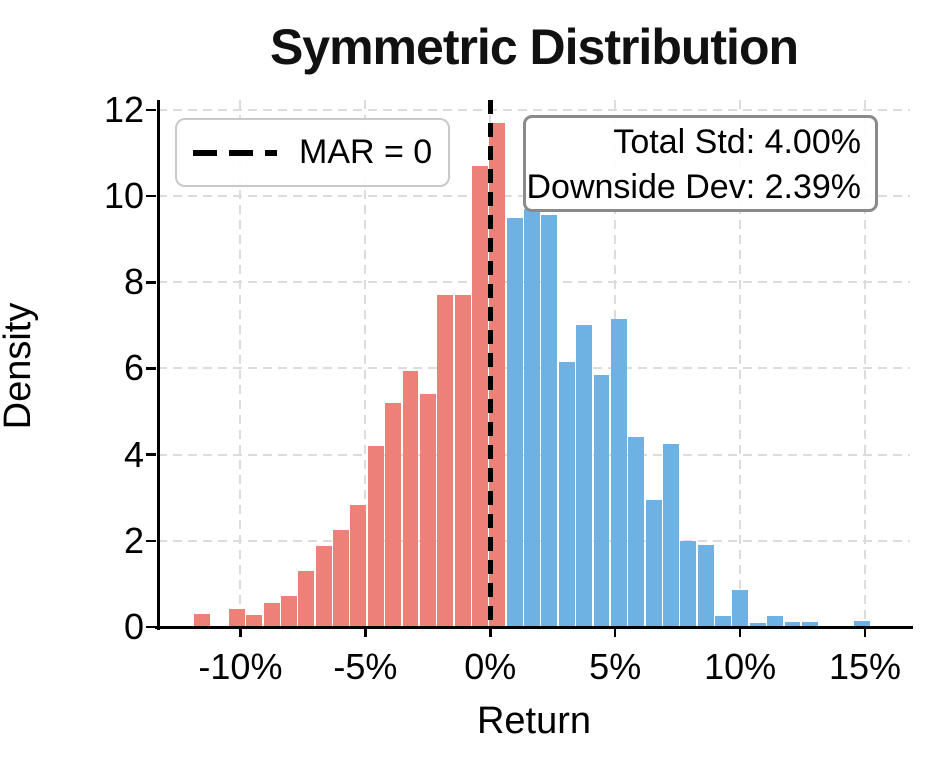 This screenshot has height=784, width=934. I want to click on x-tick-label: -5%, so click(365, 666).